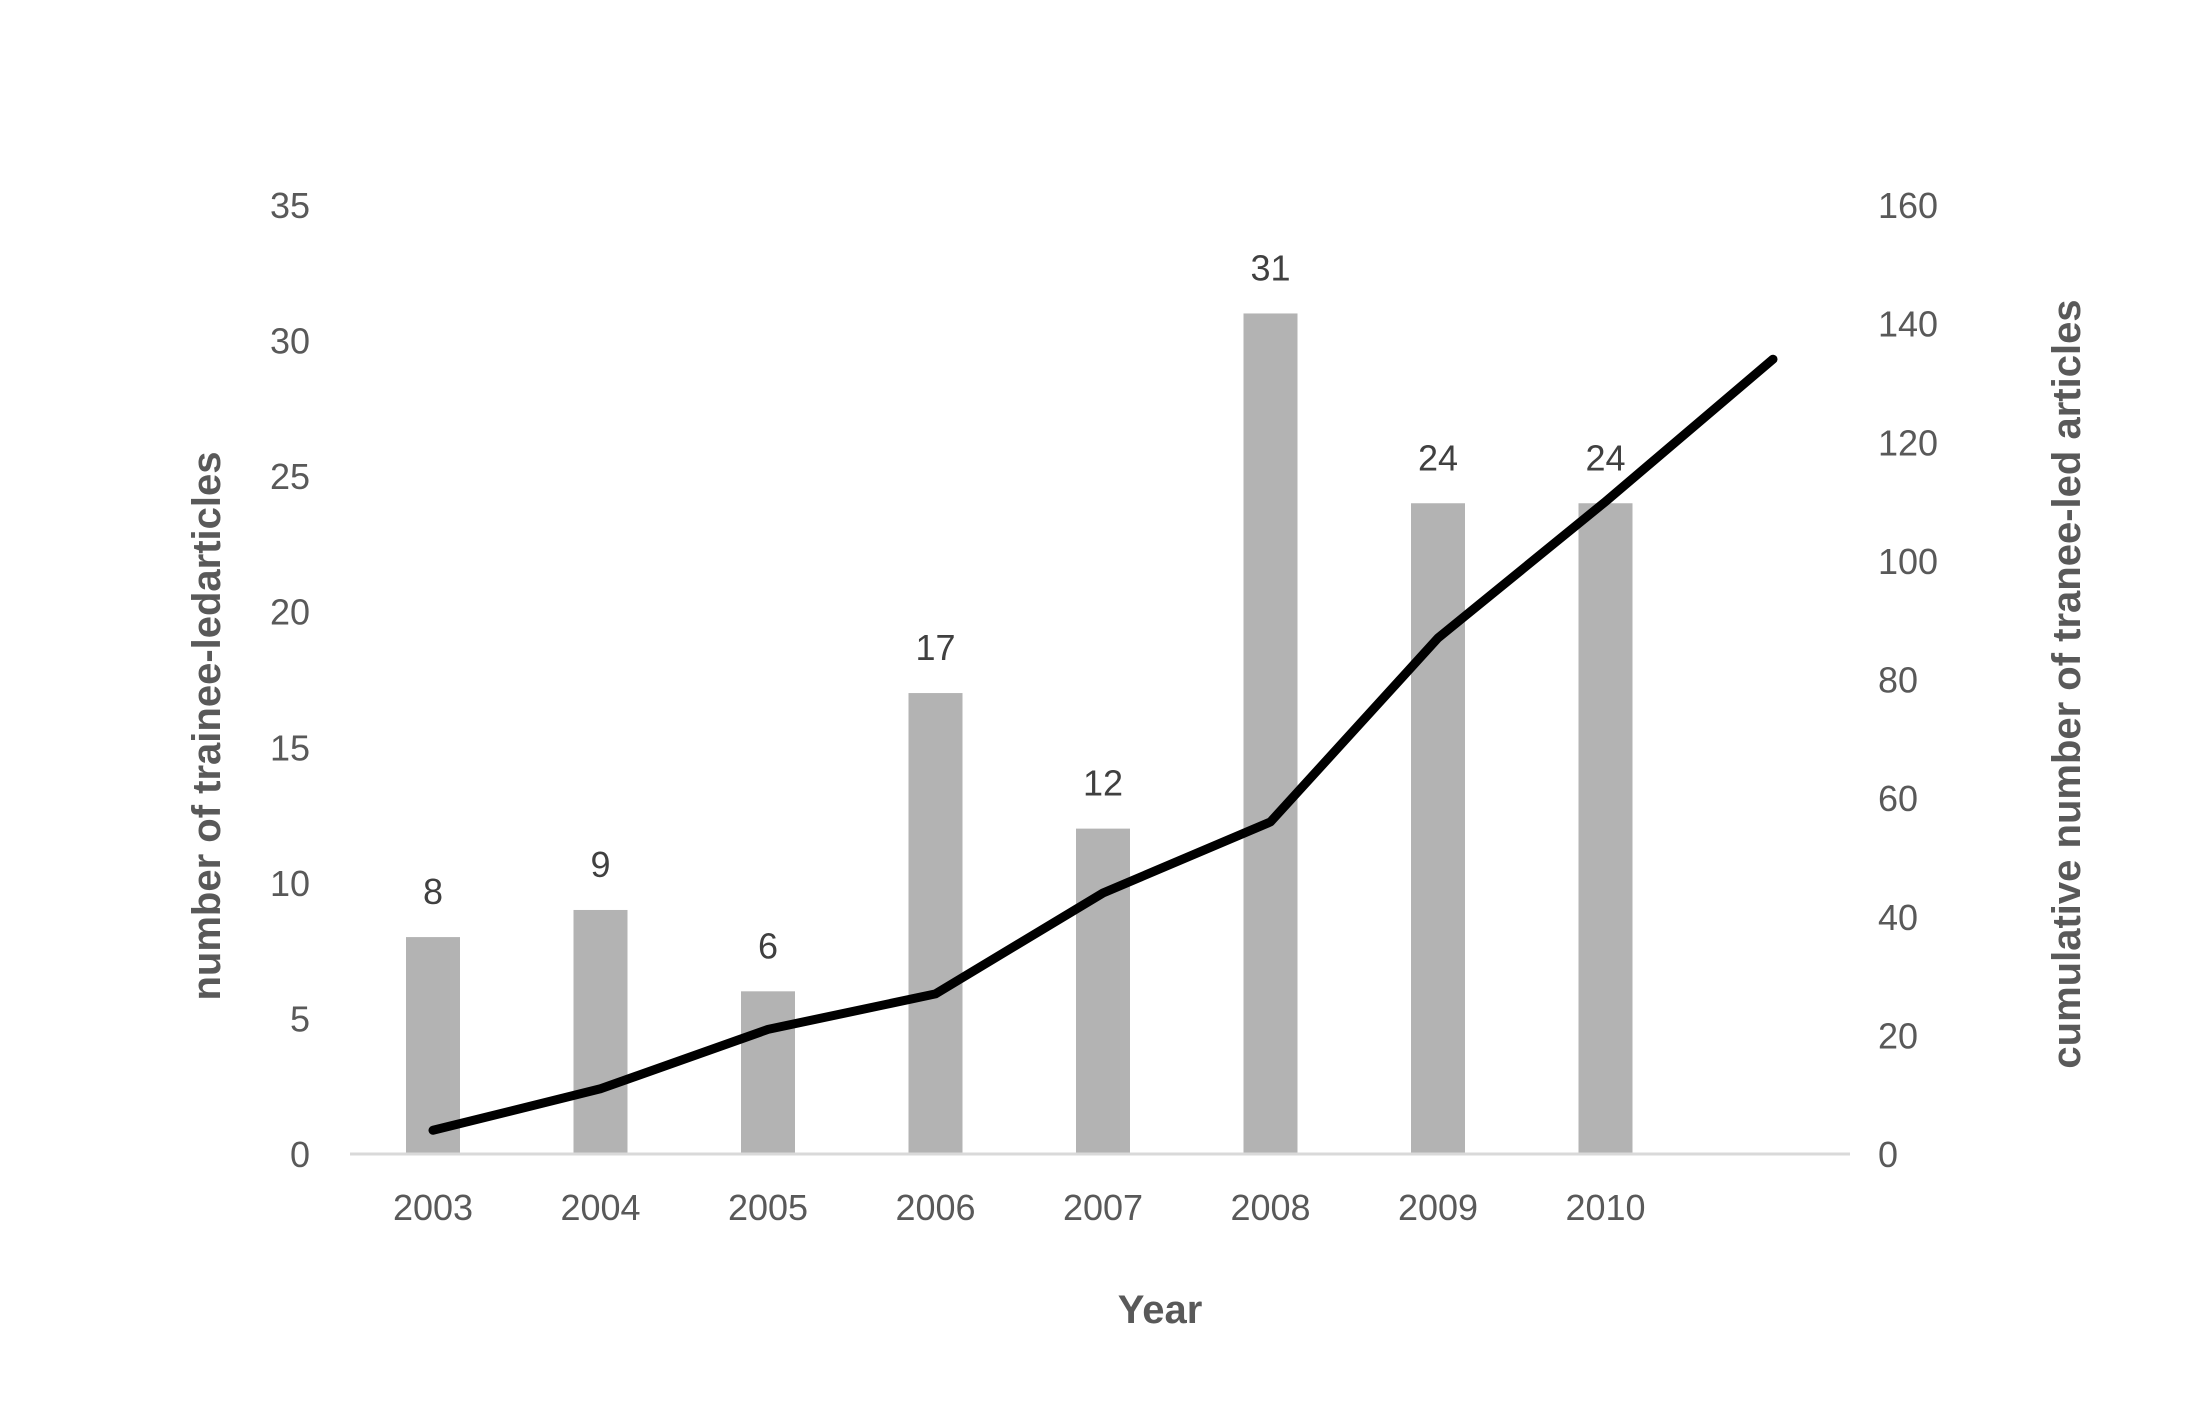 This screenshot has height=1409, width=2185. What do you see at coordinates (1908, 442) in the screenshot?
I see `right-tick-120: 120` at bounding box center [1908, 442].